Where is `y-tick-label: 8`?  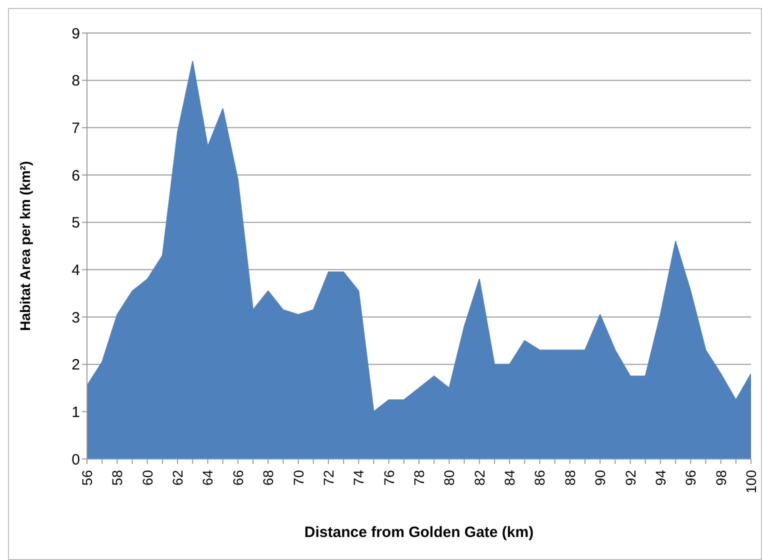
y-tick-label: 8 is located at coordinates (76, 81).